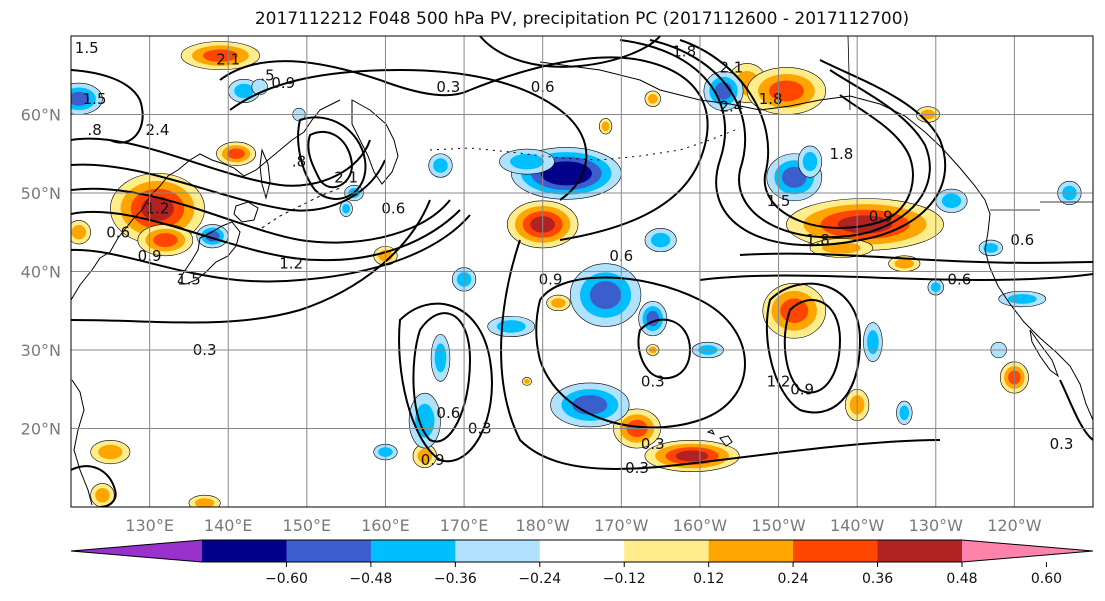 Image resolution: width=1105 pixels, height=601 pixels. Describe the element at coordinates (877, 579) in the screenshot. I see `colorbar-tick-label: 0.36` at that location.